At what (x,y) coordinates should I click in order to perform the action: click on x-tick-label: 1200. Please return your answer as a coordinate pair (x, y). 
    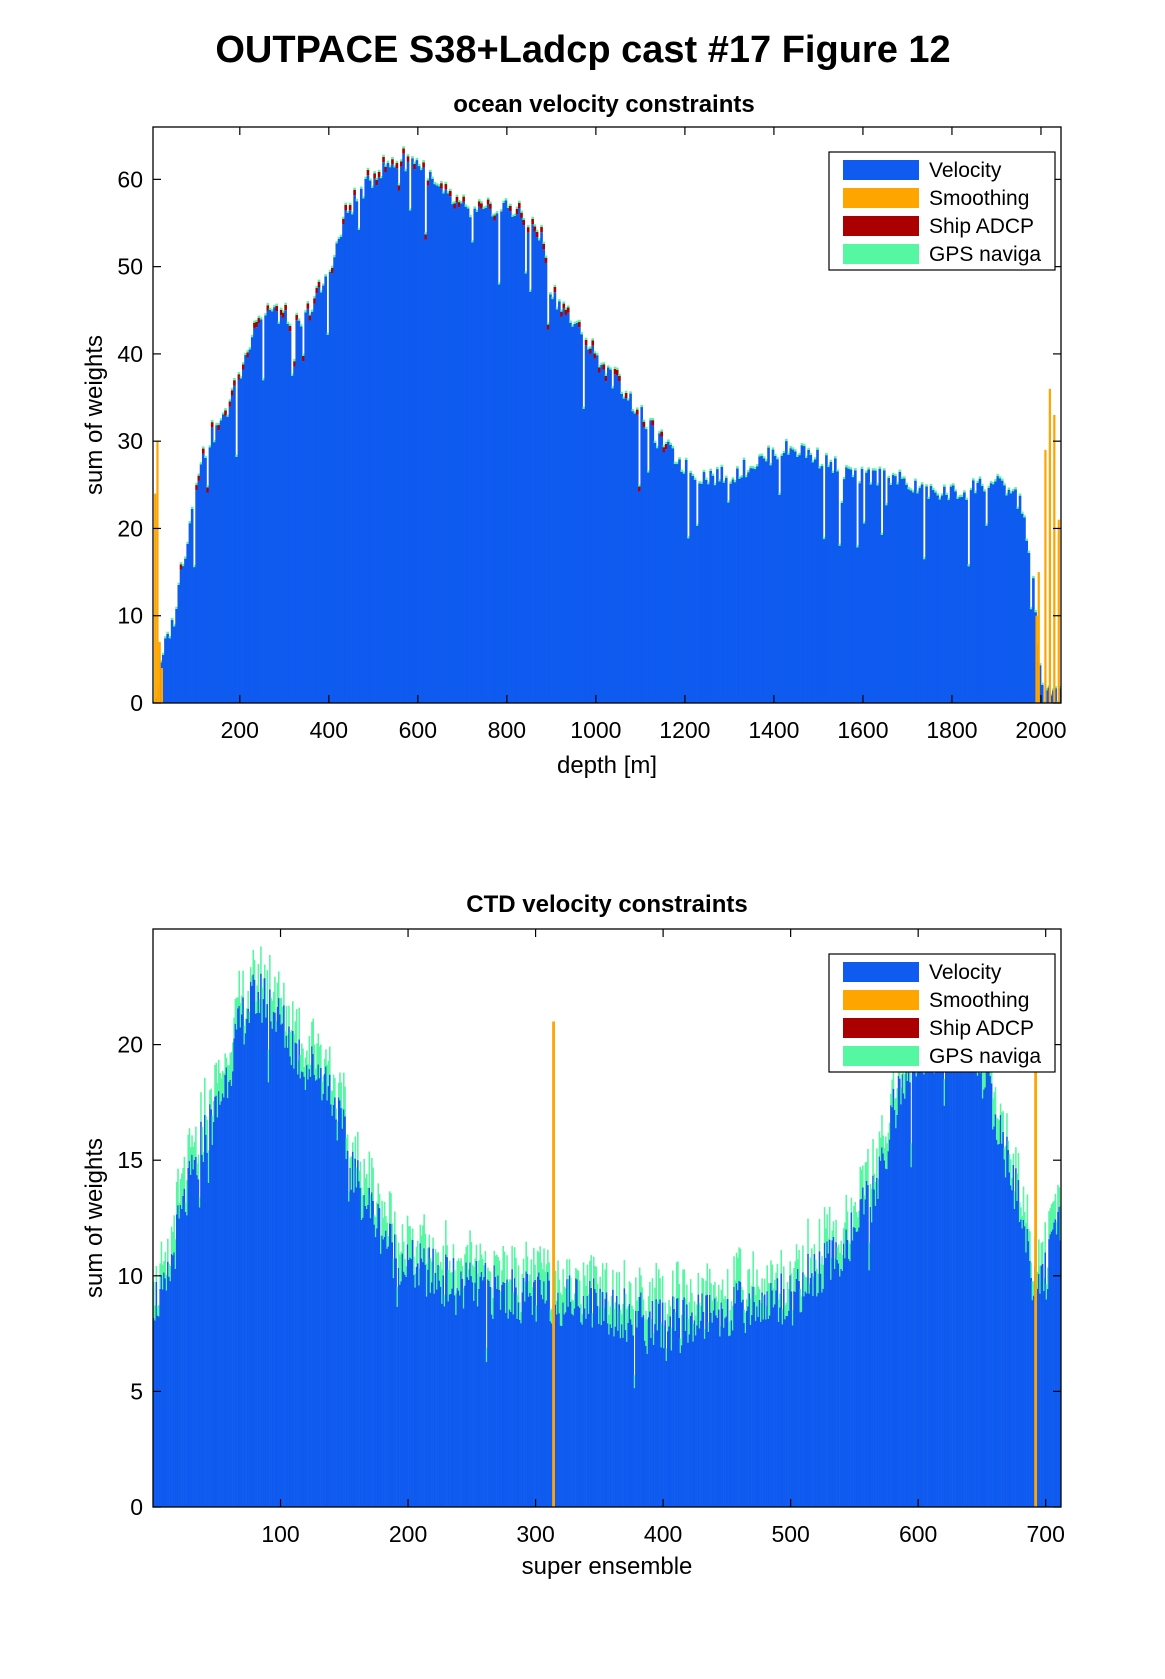
    Looking at the image, I should click on (684, 730).